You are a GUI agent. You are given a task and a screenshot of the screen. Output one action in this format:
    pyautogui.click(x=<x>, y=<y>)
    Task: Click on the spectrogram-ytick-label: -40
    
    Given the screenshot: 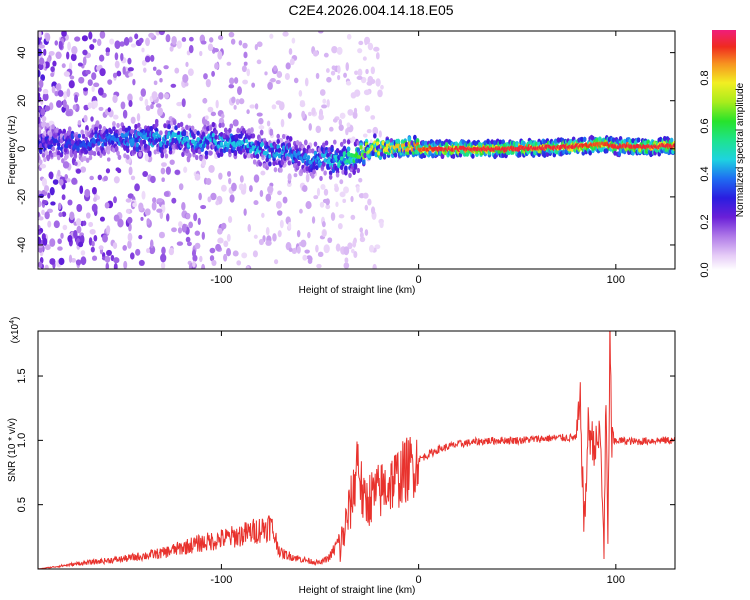 What is the action you would take?
    pyautogui.click(x=22, y=245)
    